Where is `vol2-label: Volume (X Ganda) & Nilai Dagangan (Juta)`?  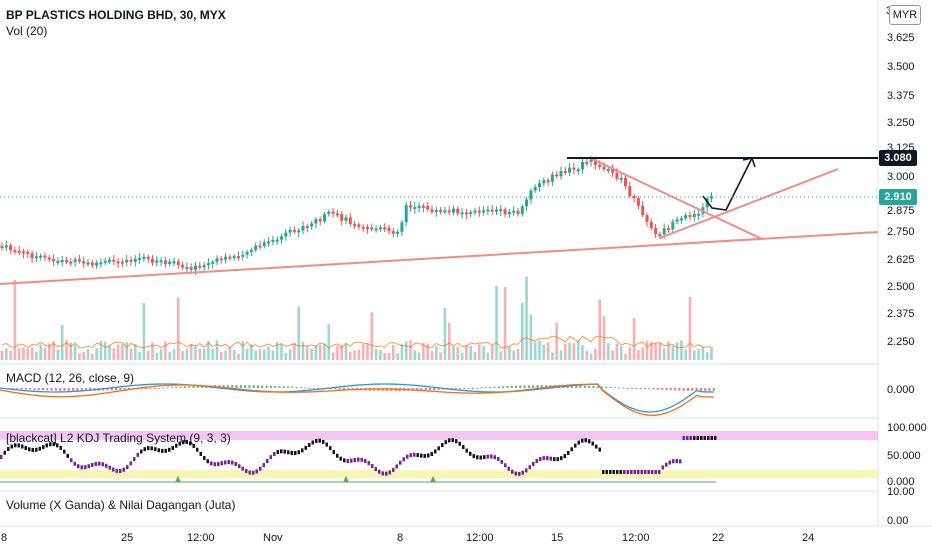 vol2-label: Volume (X Ganda) & Nilai Dagangan (Juta) is located at coordinates (120, 505).